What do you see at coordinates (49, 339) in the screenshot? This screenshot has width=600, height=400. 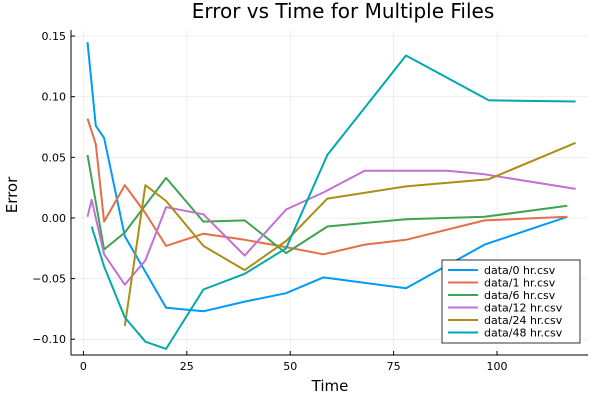 I see `y-tick-label: −0.10` at bounding box center [49, 339].